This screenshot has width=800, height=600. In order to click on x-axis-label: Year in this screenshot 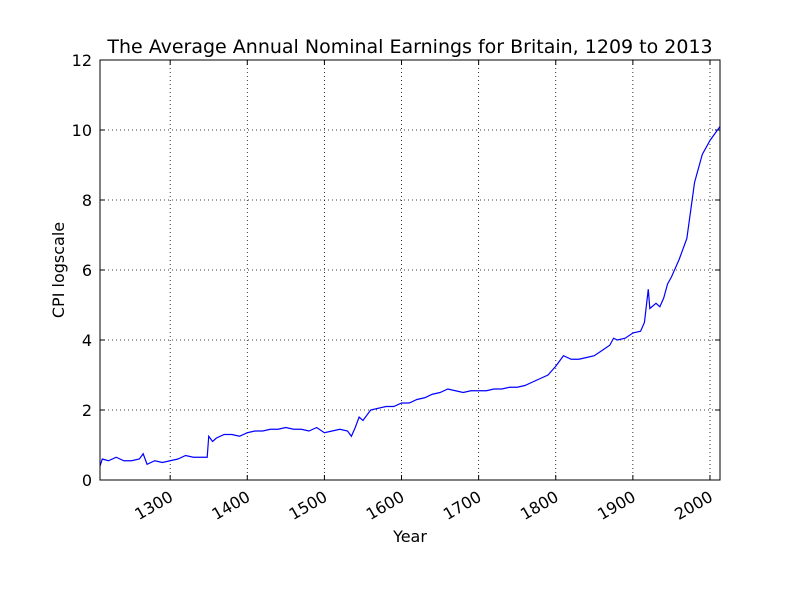, I will do `click(409, 536)`.